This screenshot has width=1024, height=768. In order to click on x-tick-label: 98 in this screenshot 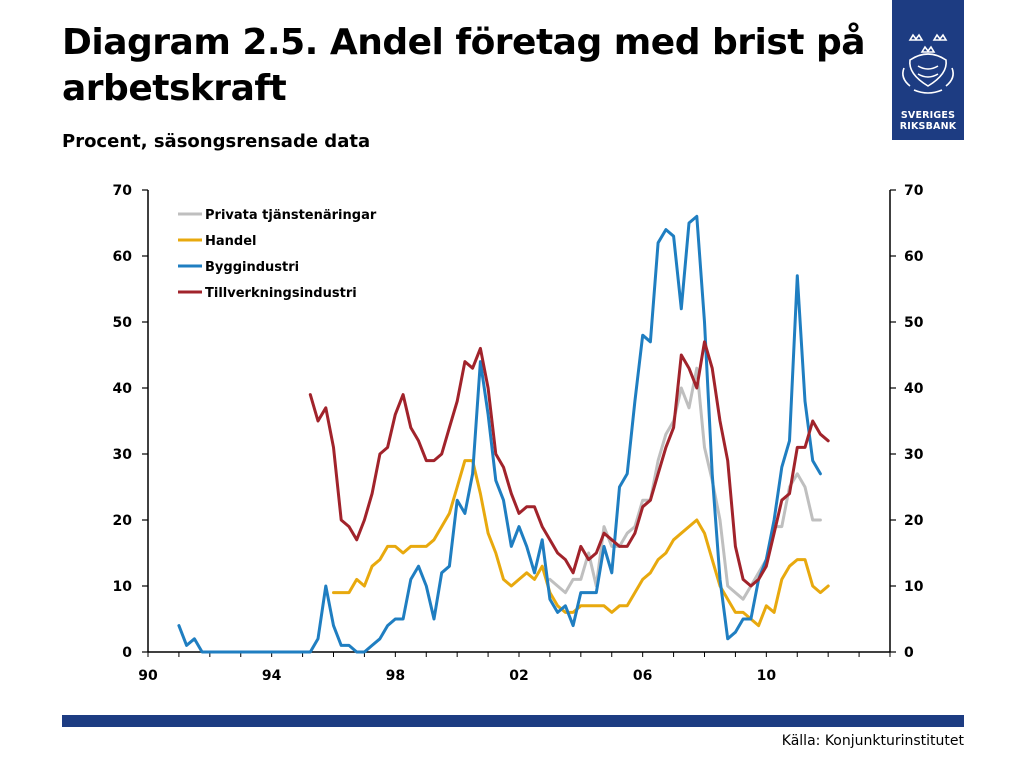, I will do `click(395, 676)`.